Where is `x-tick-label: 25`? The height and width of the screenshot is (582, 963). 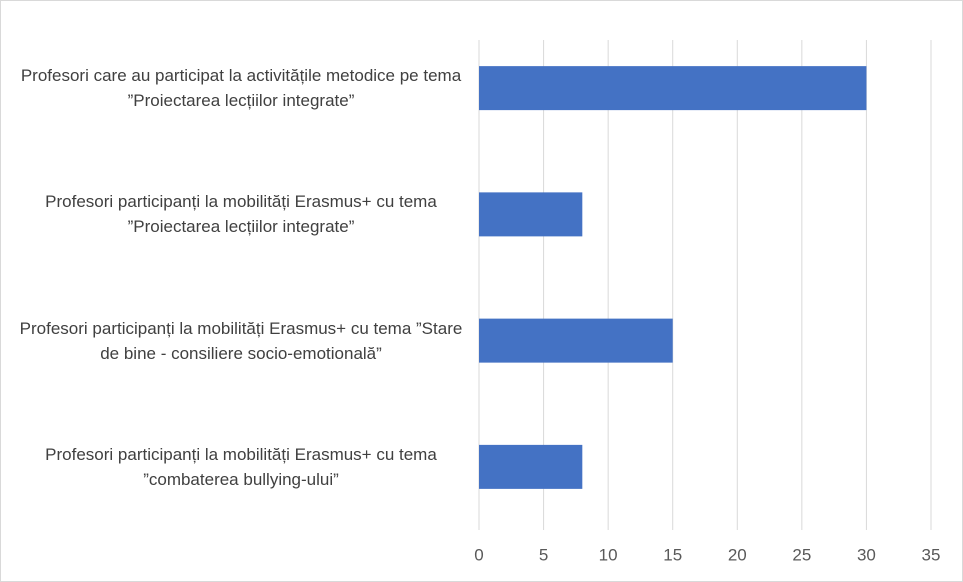 x-tick-label: 25 is located at coordinates (801, 554).